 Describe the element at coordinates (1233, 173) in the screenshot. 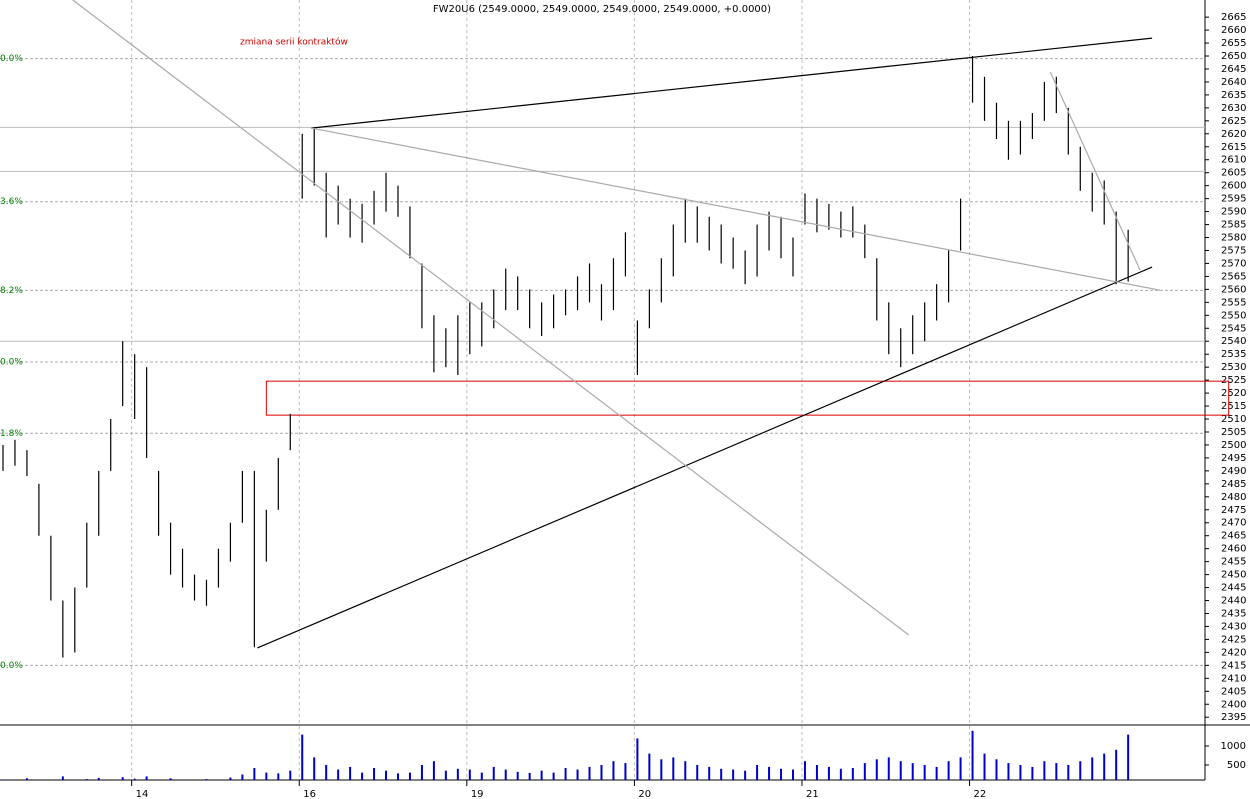

I see `y-tick-label: 2605` at that location.